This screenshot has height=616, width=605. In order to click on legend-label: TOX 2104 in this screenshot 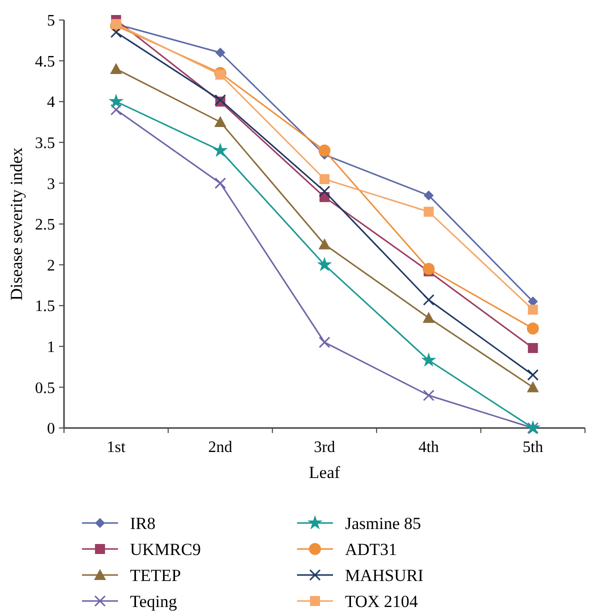, I will do `click(381, 601)`.